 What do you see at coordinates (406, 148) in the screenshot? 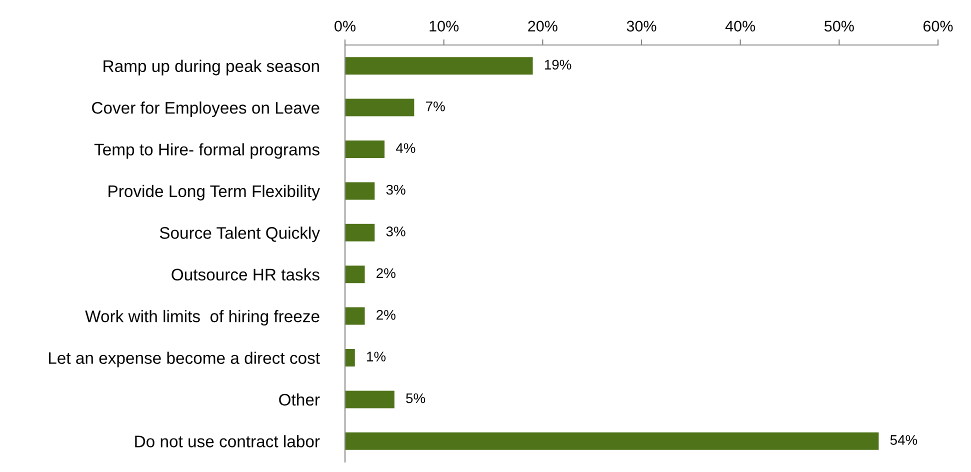
I see `data-label: 4%` at bounding box center [406, 148].